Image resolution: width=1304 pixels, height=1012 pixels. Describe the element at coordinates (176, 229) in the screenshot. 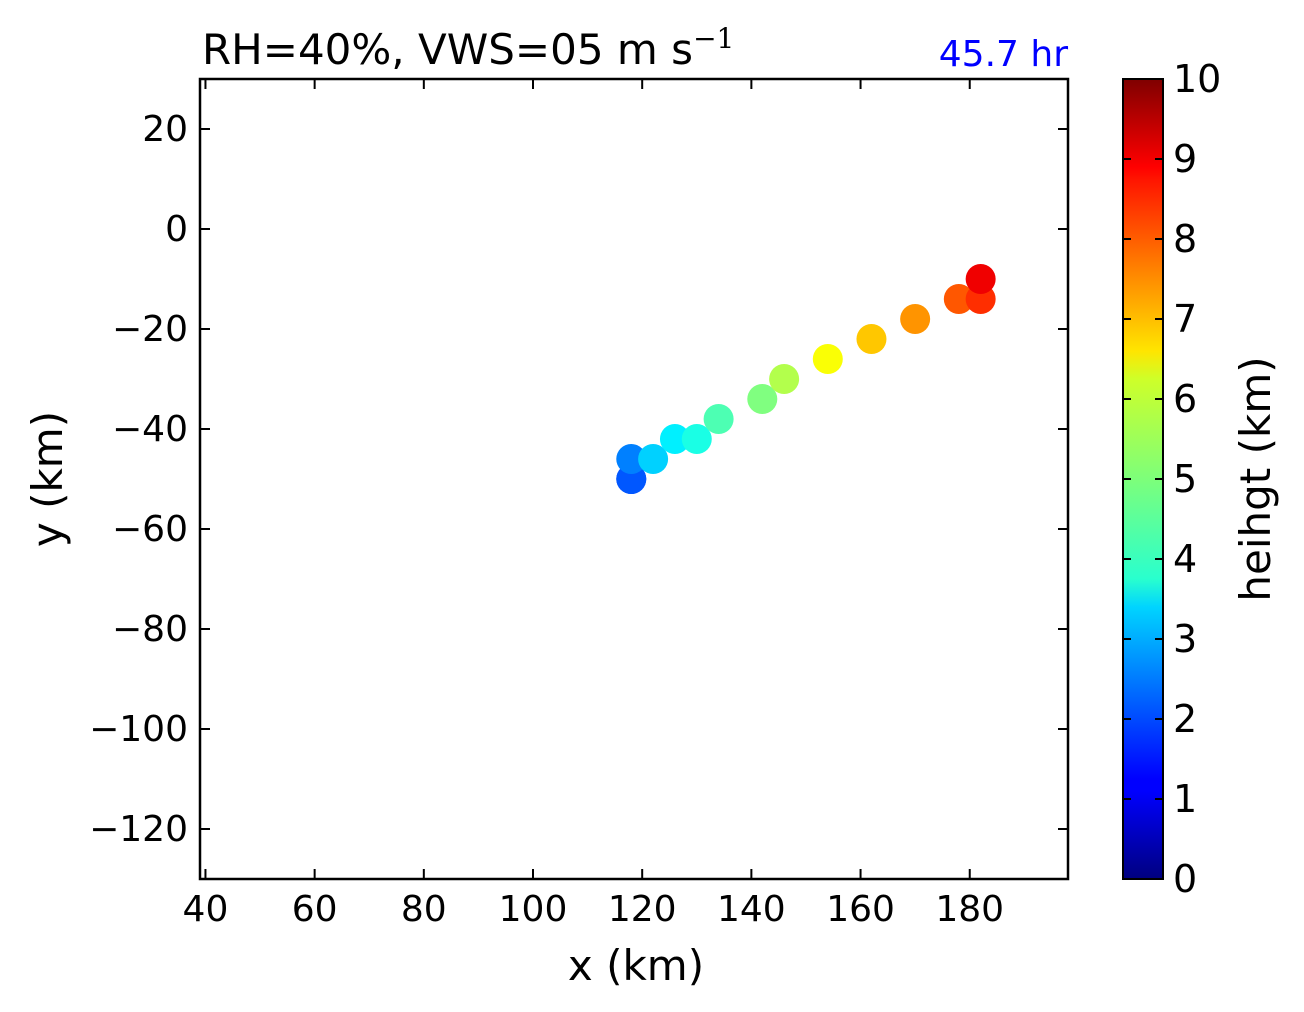

I see `y-tick-label: 0` at that location.